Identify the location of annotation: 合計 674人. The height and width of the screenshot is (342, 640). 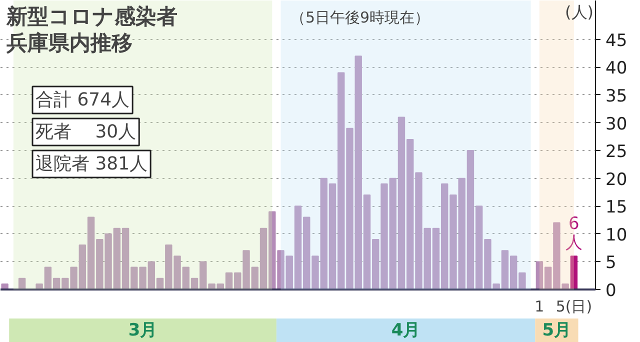
(83, 100).